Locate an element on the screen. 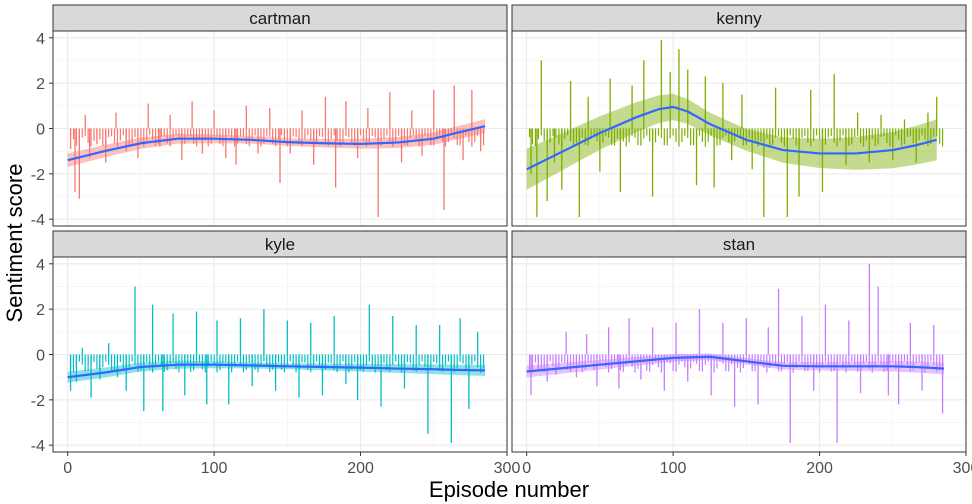 The width and height of the screenshot is (972, 504). strip-label-cartman: cartman is located at coordinates (279, 18).